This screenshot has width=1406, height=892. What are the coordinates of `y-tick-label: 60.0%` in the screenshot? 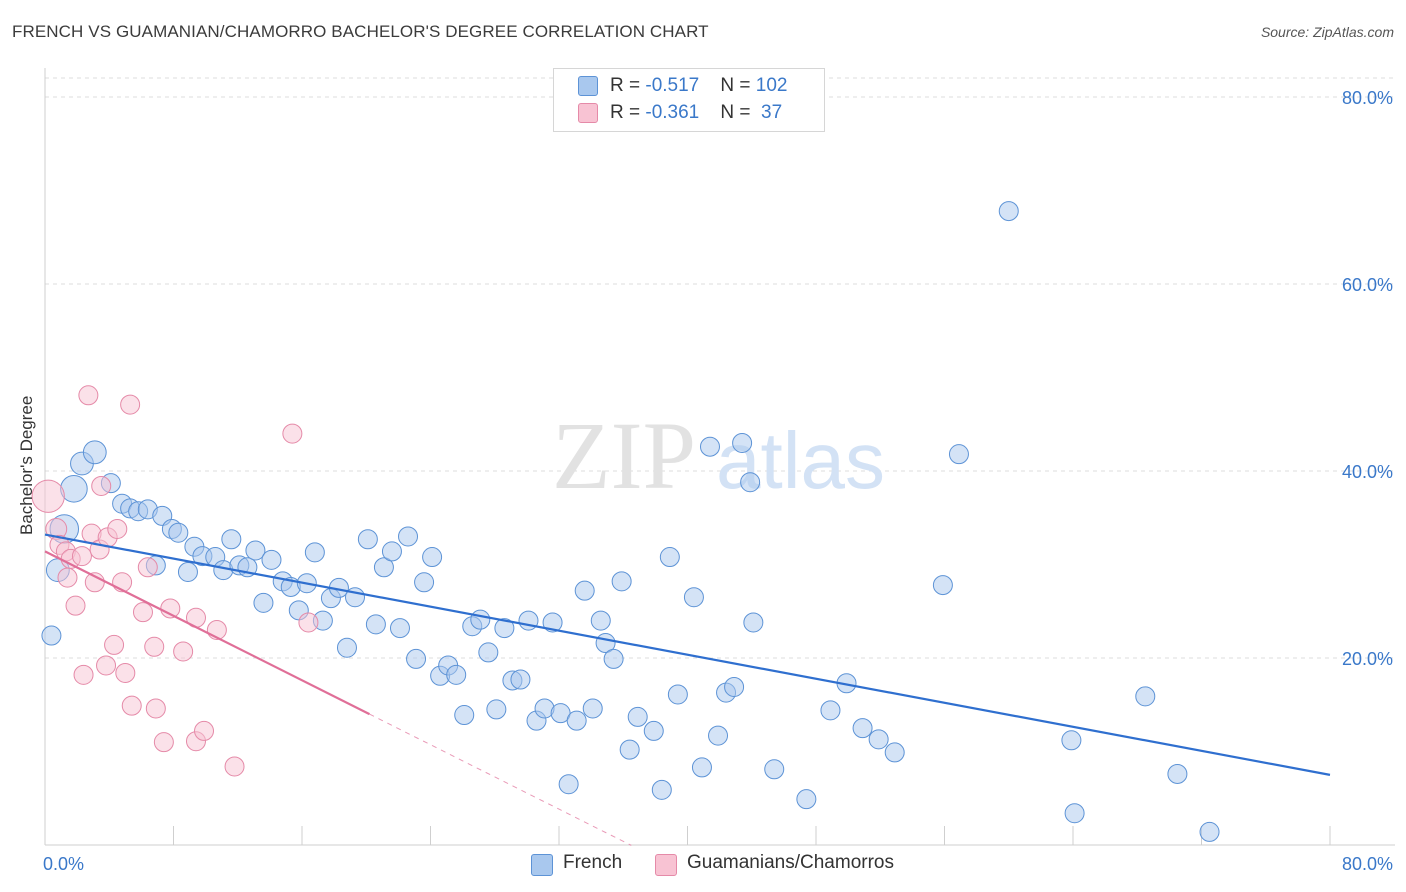 It's located at (1367, 285).